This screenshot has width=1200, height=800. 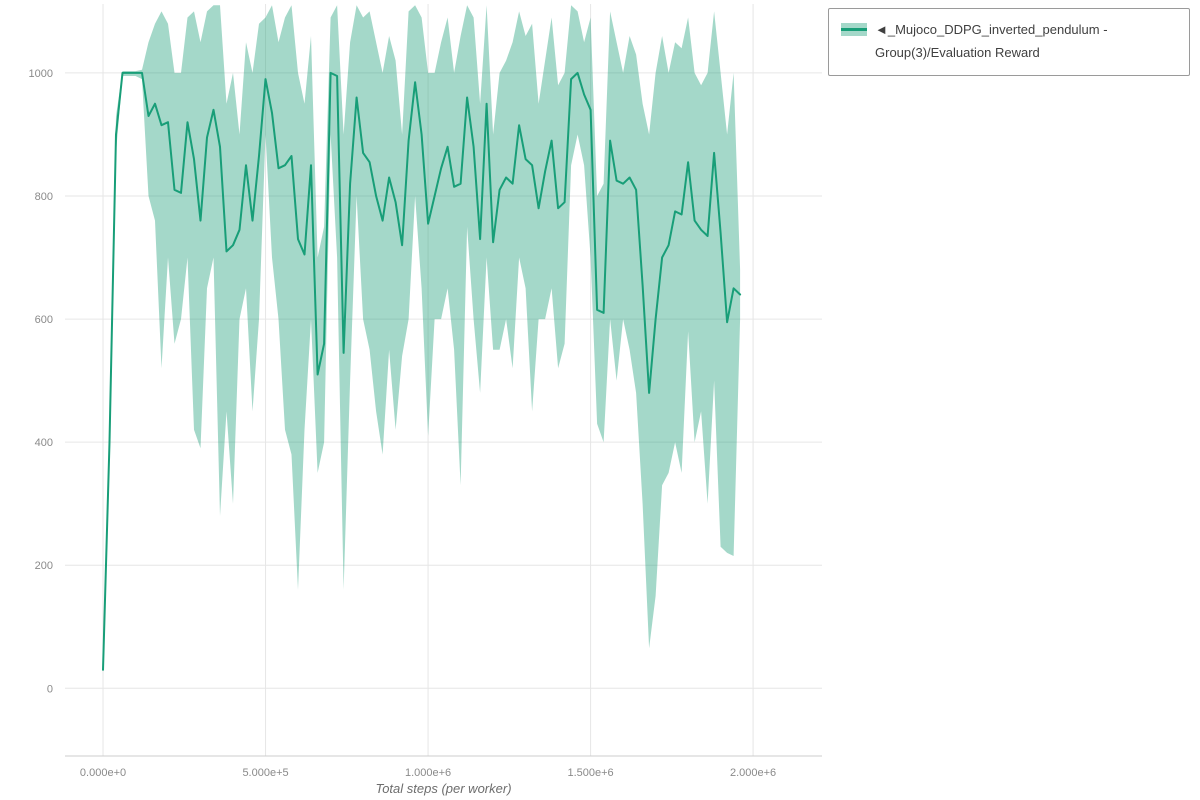 I want to click on svg-text: 2.000e+6, so click(x=753, y=773).